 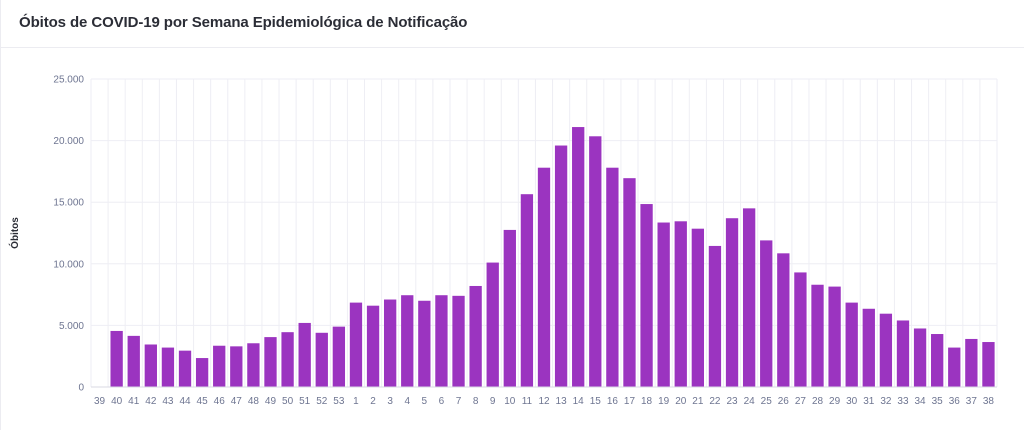 I want to click on x-tick-label: 20, so click(x=681, y=401).